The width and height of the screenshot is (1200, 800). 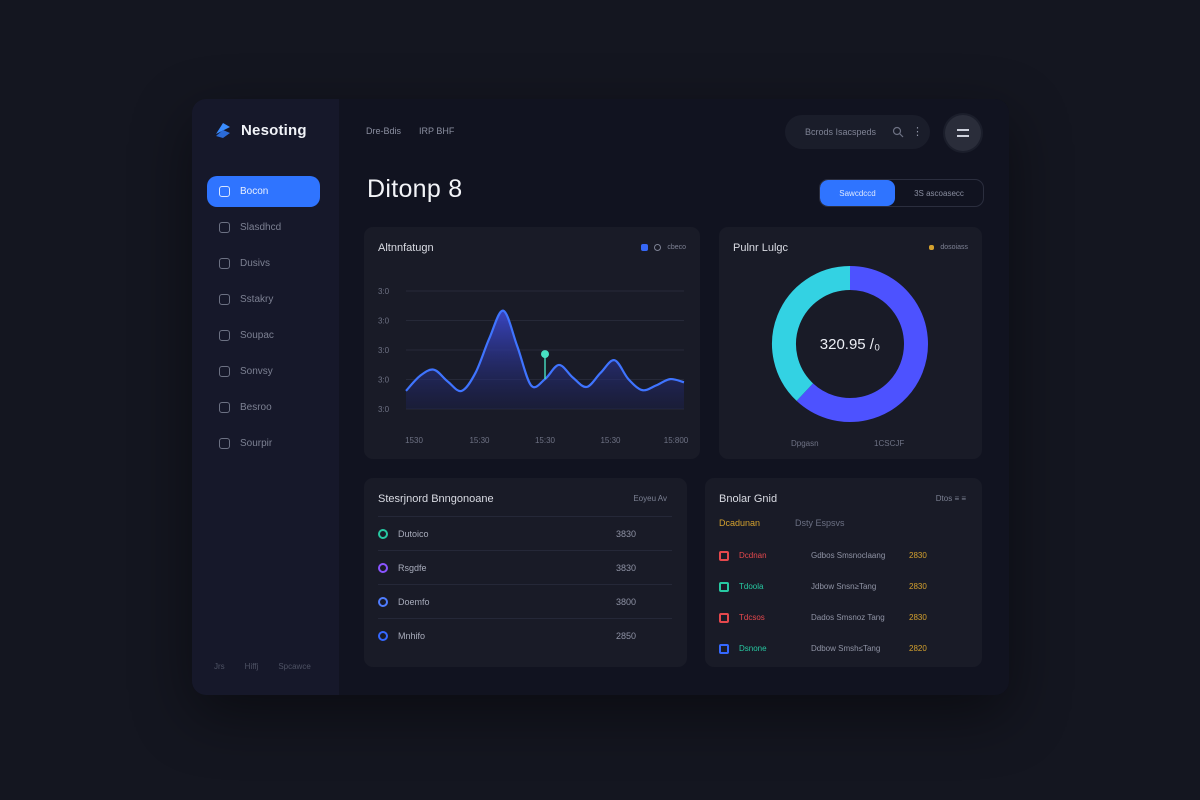 What do you see at coordinates (256, 407) in the screenshot?
I see `sidebar-item-label: Besroo` at bounding box center [256, 407].